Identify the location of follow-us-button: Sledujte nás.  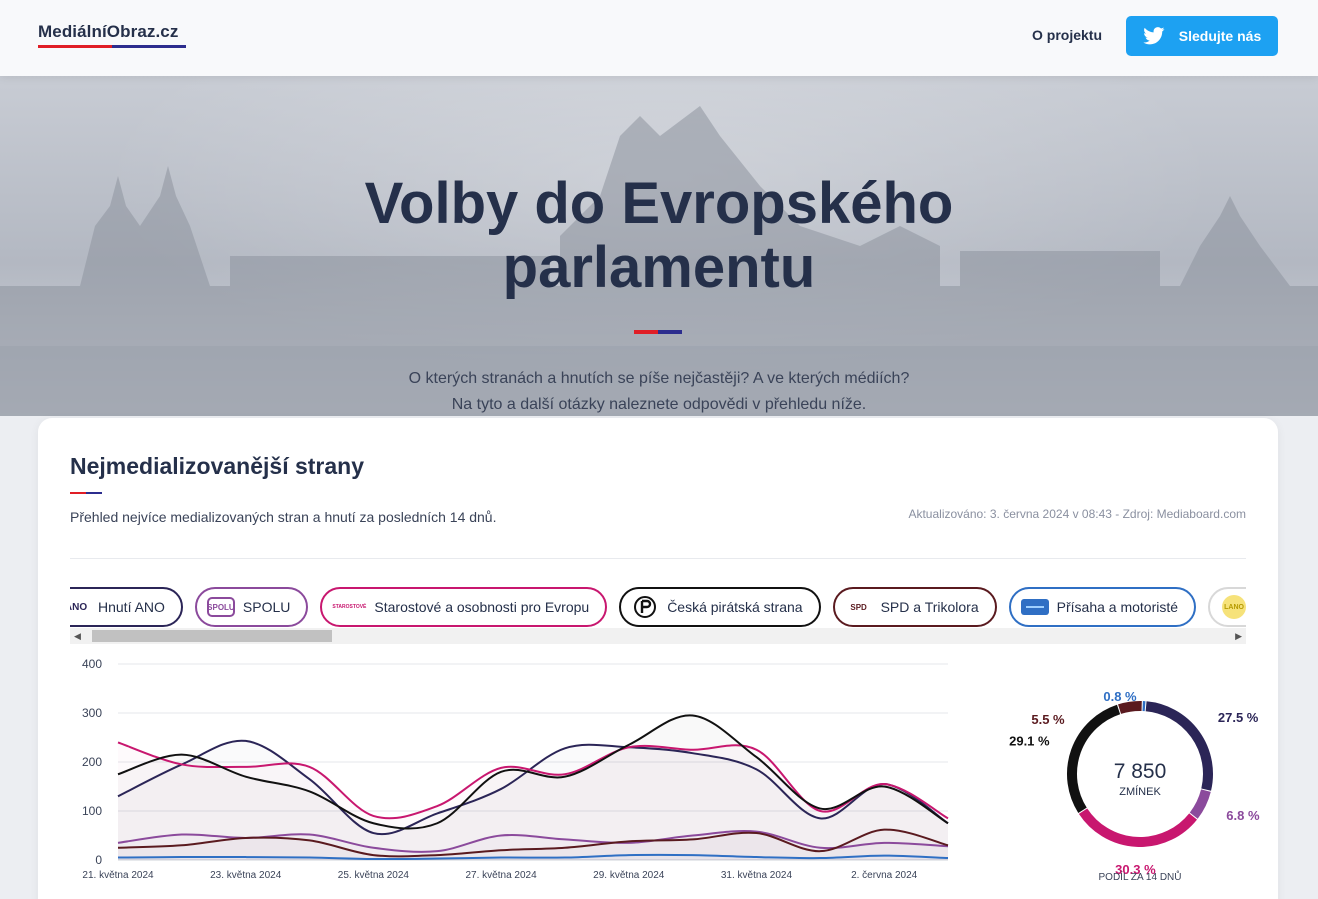
(1202, 36).